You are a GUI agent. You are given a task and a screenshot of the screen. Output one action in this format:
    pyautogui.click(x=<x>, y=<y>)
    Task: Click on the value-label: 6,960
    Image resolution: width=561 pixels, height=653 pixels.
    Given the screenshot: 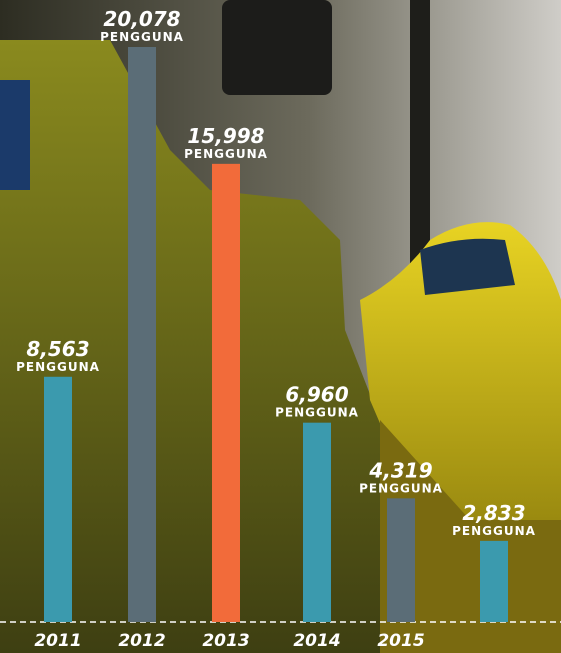 What is the action you would take?
    pyautogui.click(x=316, y=395)
    